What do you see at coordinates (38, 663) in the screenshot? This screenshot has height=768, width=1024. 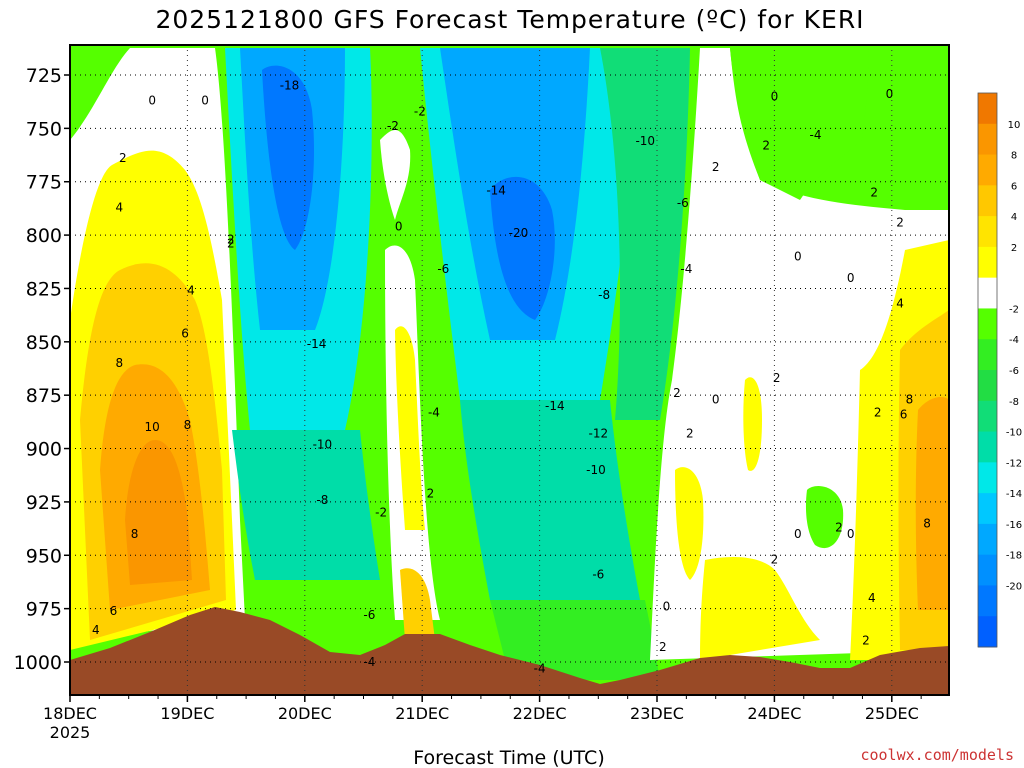 I see `y-tick-label: 1000` at bounding box center [38, 663].